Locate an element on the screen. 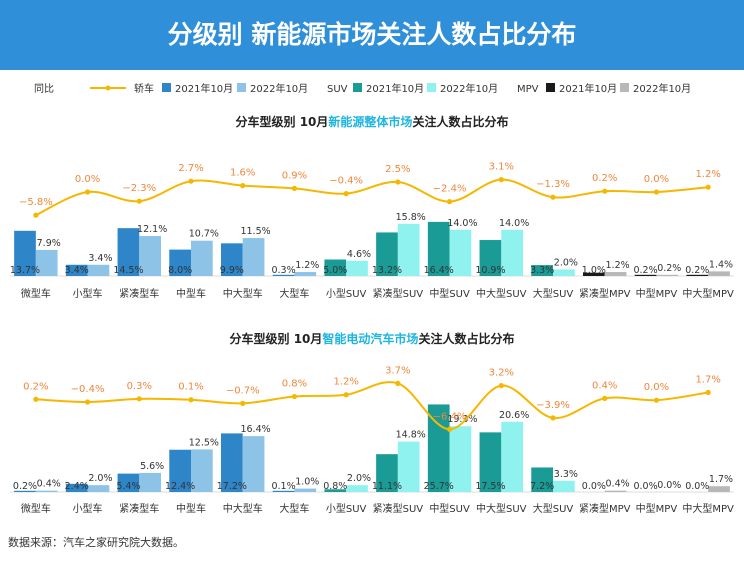 The height and width of the screenshot is (563, 744). bar-2022-label: 0.0% is located at coordinates (669, 485).